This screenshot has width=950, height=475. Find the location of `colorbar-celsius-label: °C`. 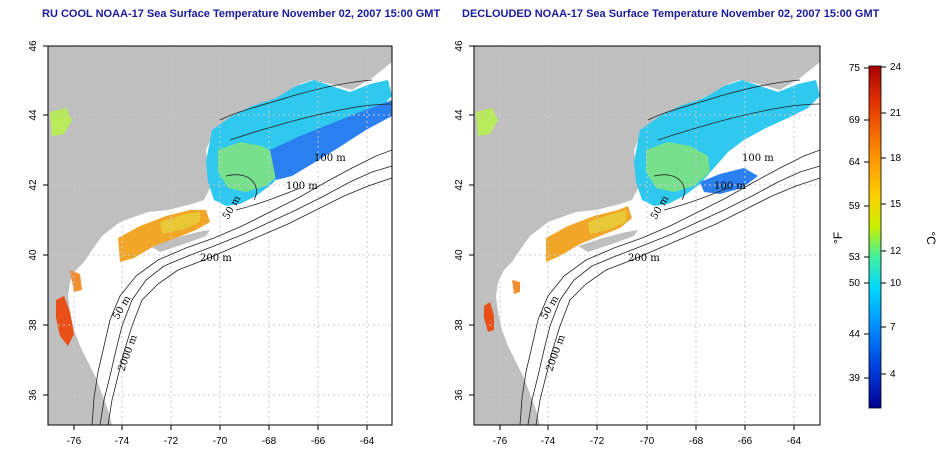

colorbar-celsius-label: °C is located at coordinates (931, 238).